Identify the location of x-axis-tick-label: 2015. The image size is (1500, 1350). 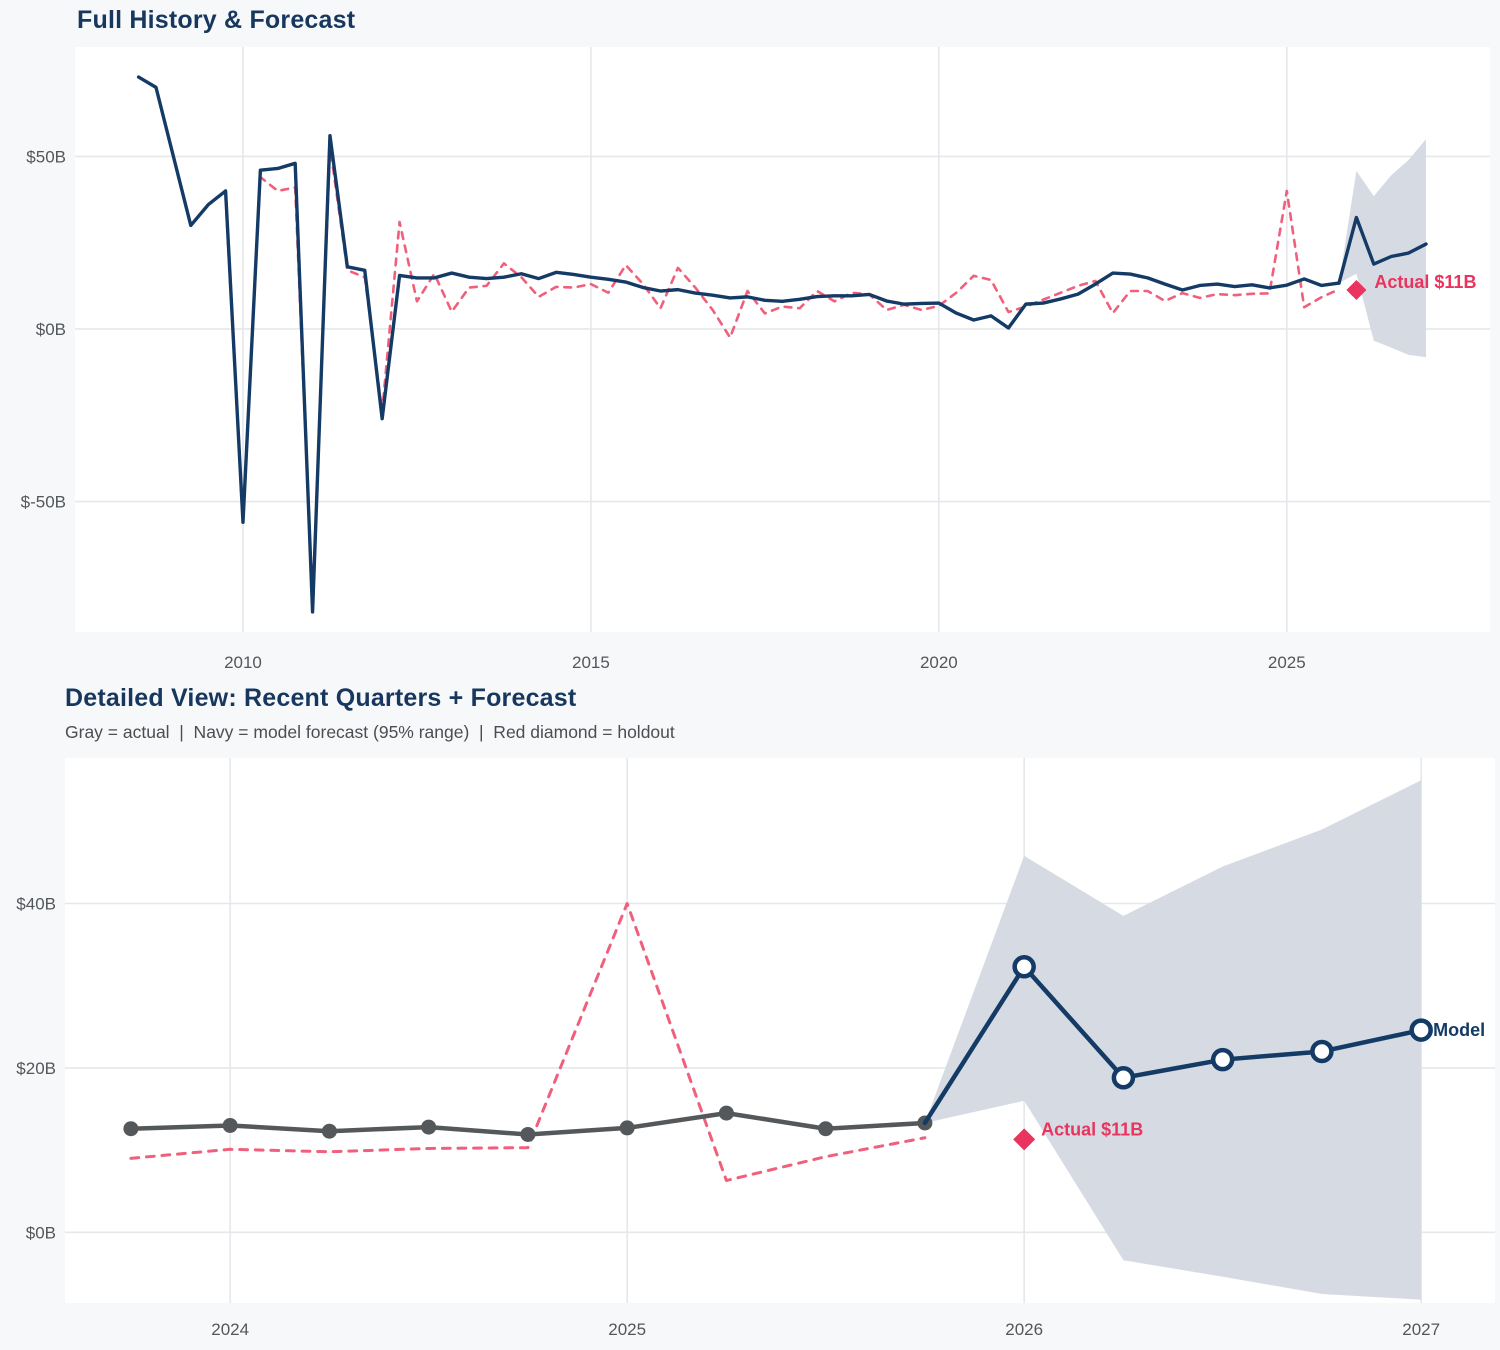
(591, 662).